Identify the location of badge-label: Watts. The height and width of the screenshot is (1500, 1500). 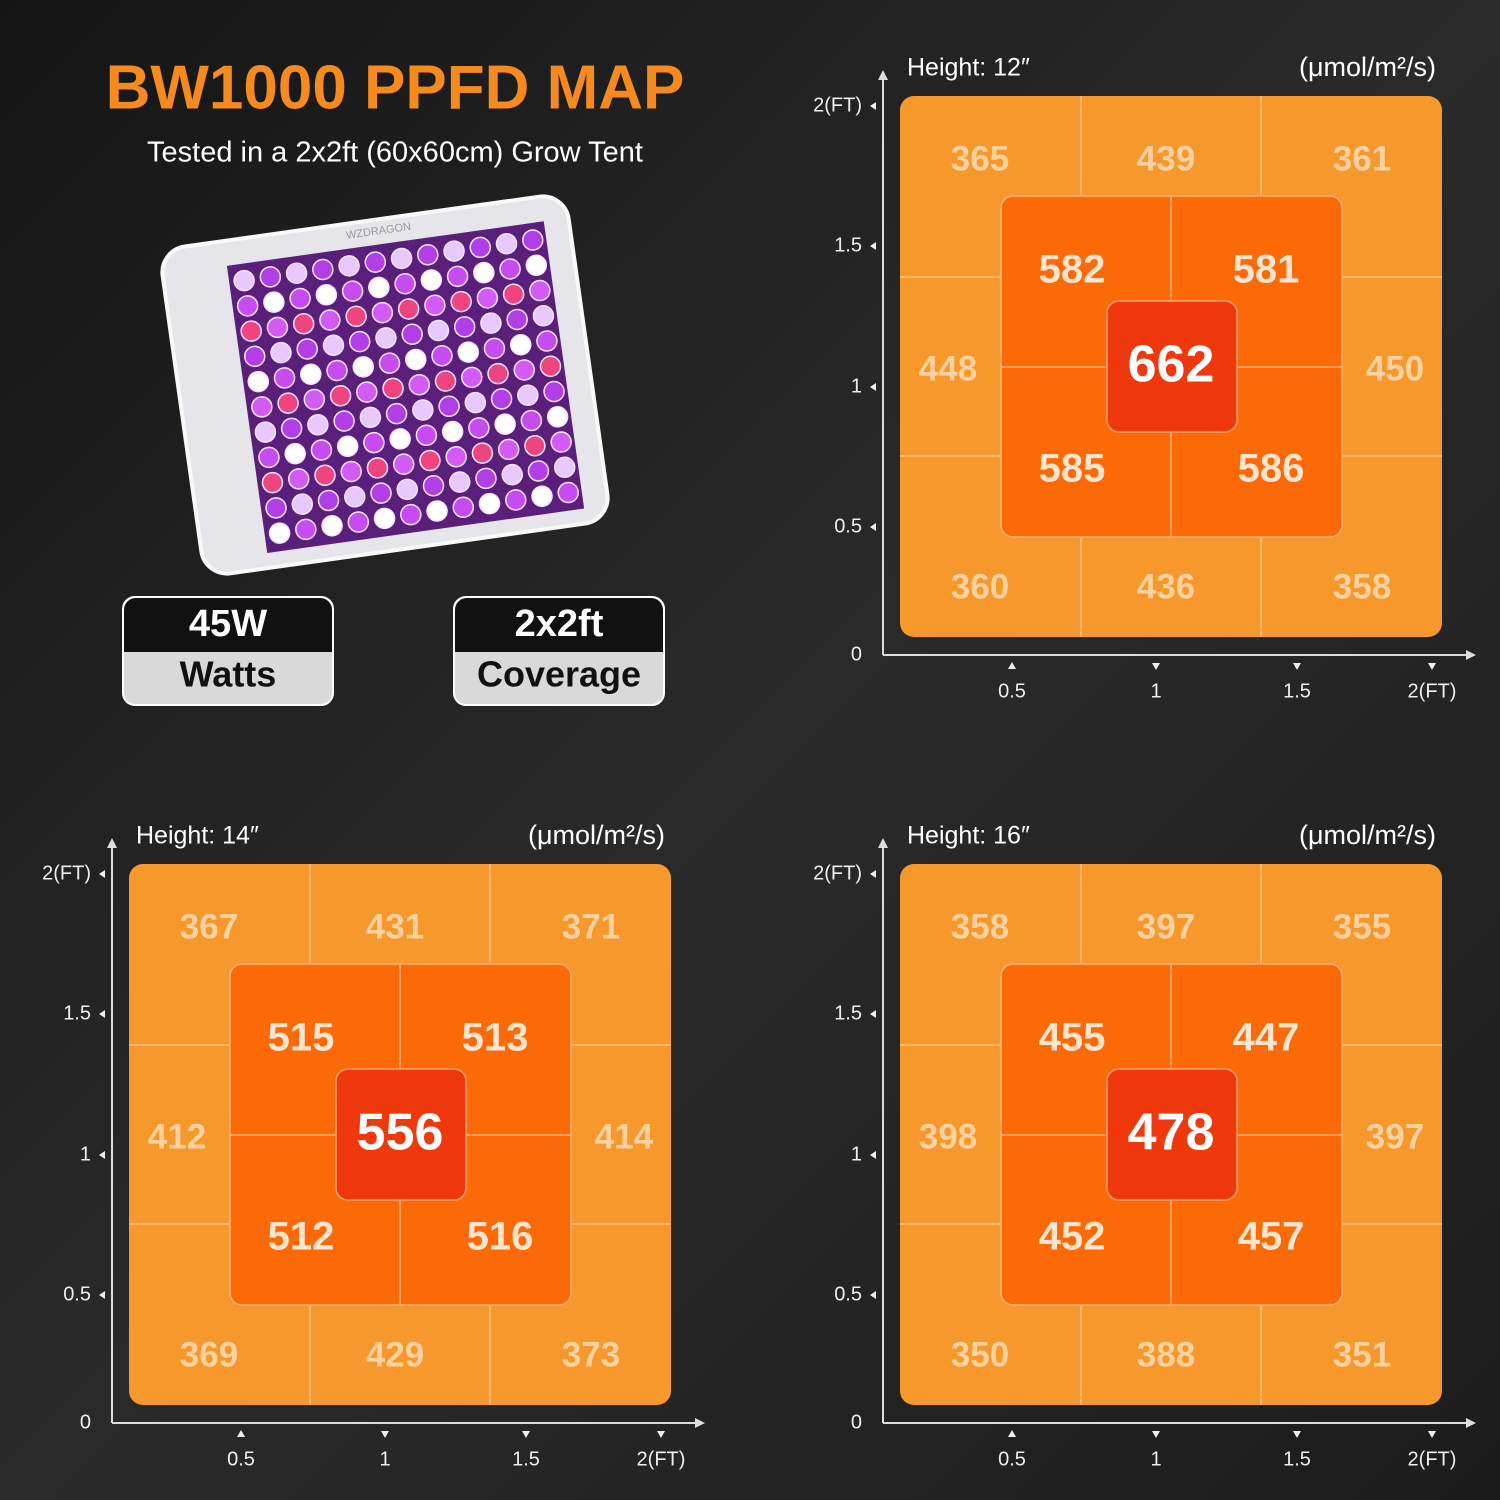
(228, 674).